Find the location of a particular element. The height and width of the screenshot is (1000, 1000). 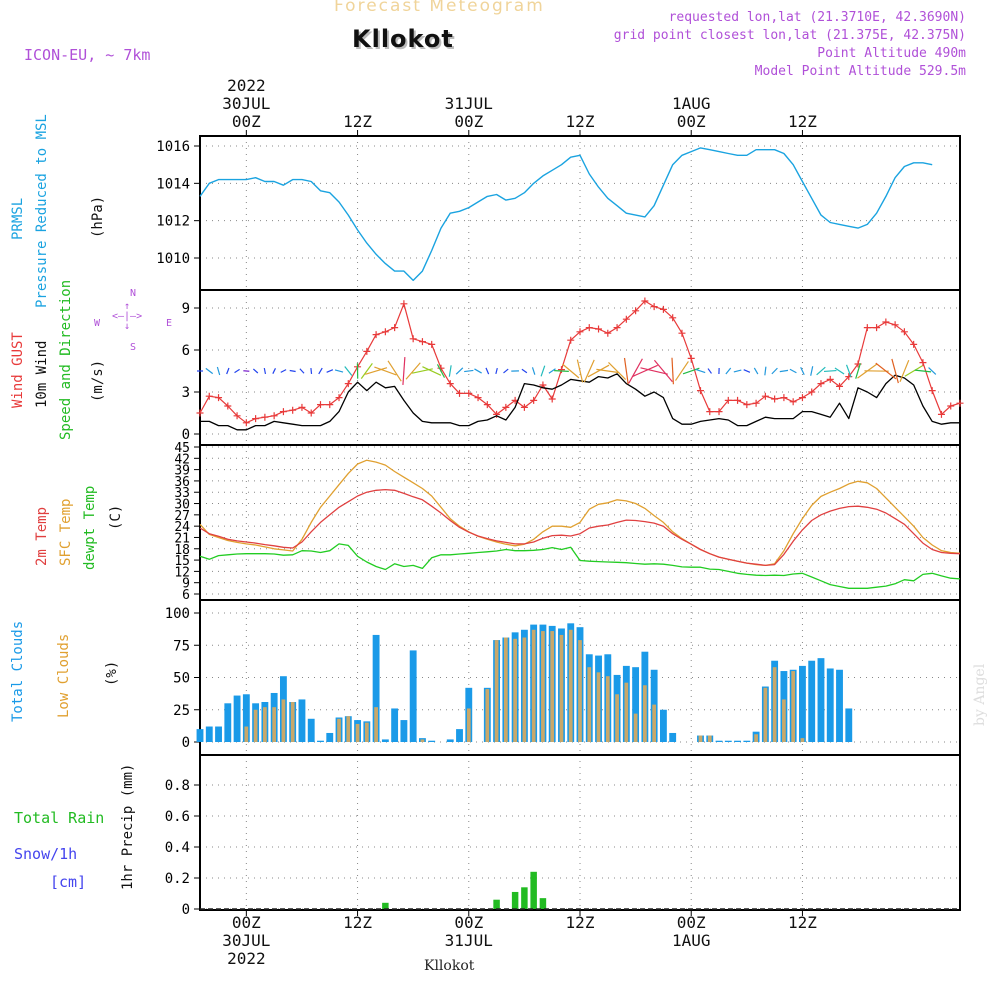

y-tick-label: 0.6 is located at coordinates (177, 817).